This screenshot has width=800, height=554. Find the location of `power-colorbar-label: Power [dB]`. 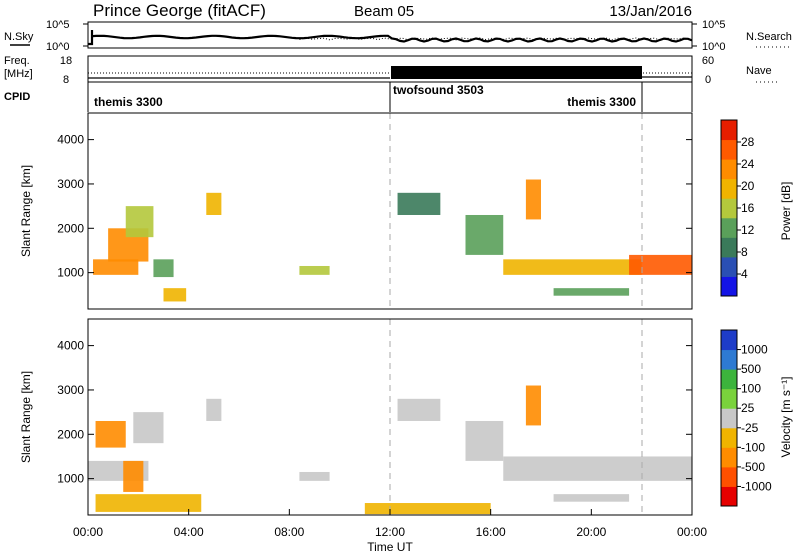

power-colorbar-label: Power [dB] is located at coordinates (786, 211).